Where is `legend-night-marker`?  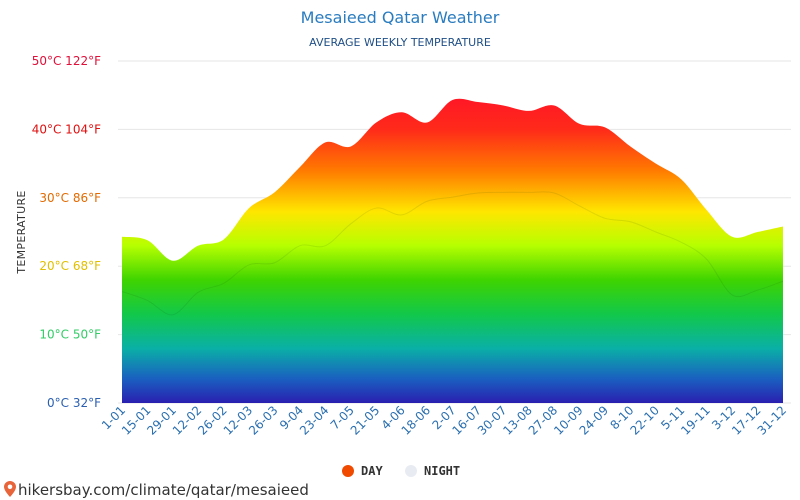 legend-night-marker is located at coordinates (411, 471).